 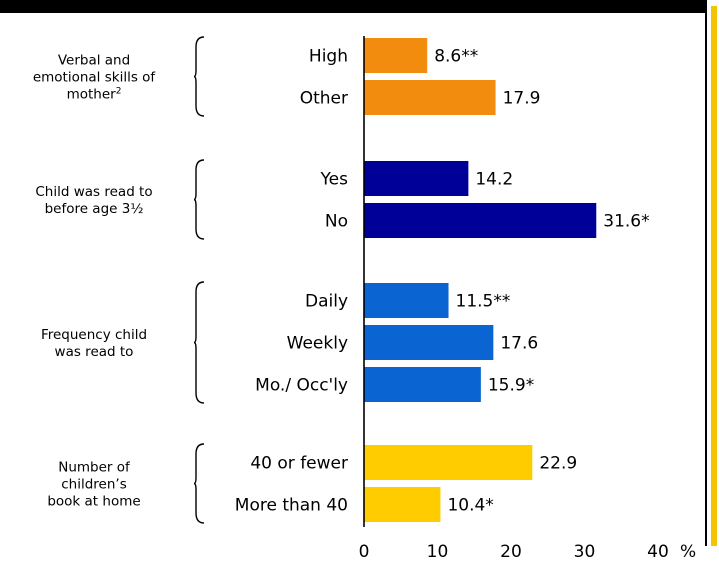 I want to click on x-tick-label: 0, so click(x=364, y=552).